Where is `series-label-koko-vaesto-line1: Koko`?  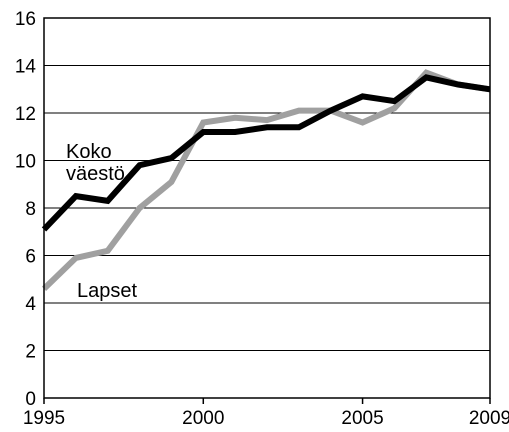
series-label-koko-vaesto-line1: Koko is located at coordinates (89, 152).